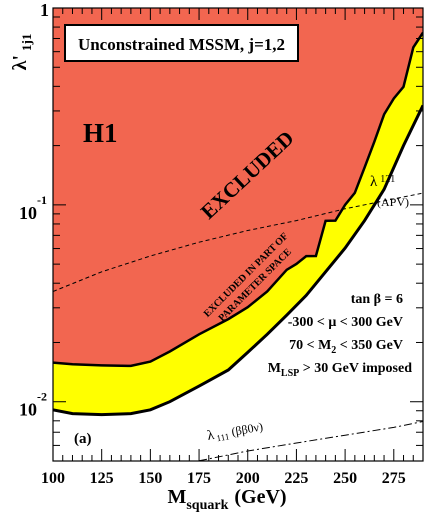 The height and width of the screenshot is (515, 440). Describe the element at coordinates (394, 478) in the screenshot. I see `x-tick-label: 275` at that location.